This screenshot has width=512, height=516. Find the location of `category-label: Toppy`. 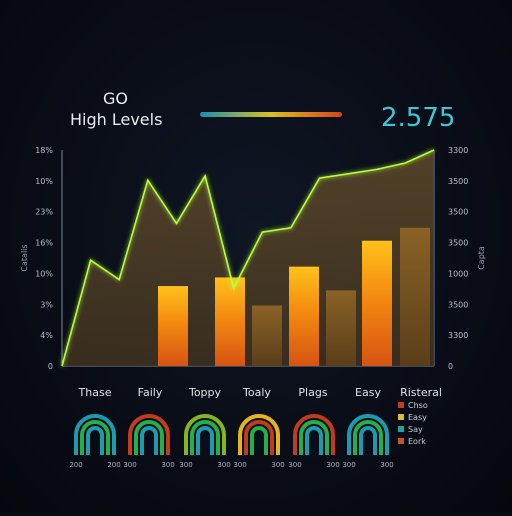

category-label: Toppy is located at coordinates (205, 392).